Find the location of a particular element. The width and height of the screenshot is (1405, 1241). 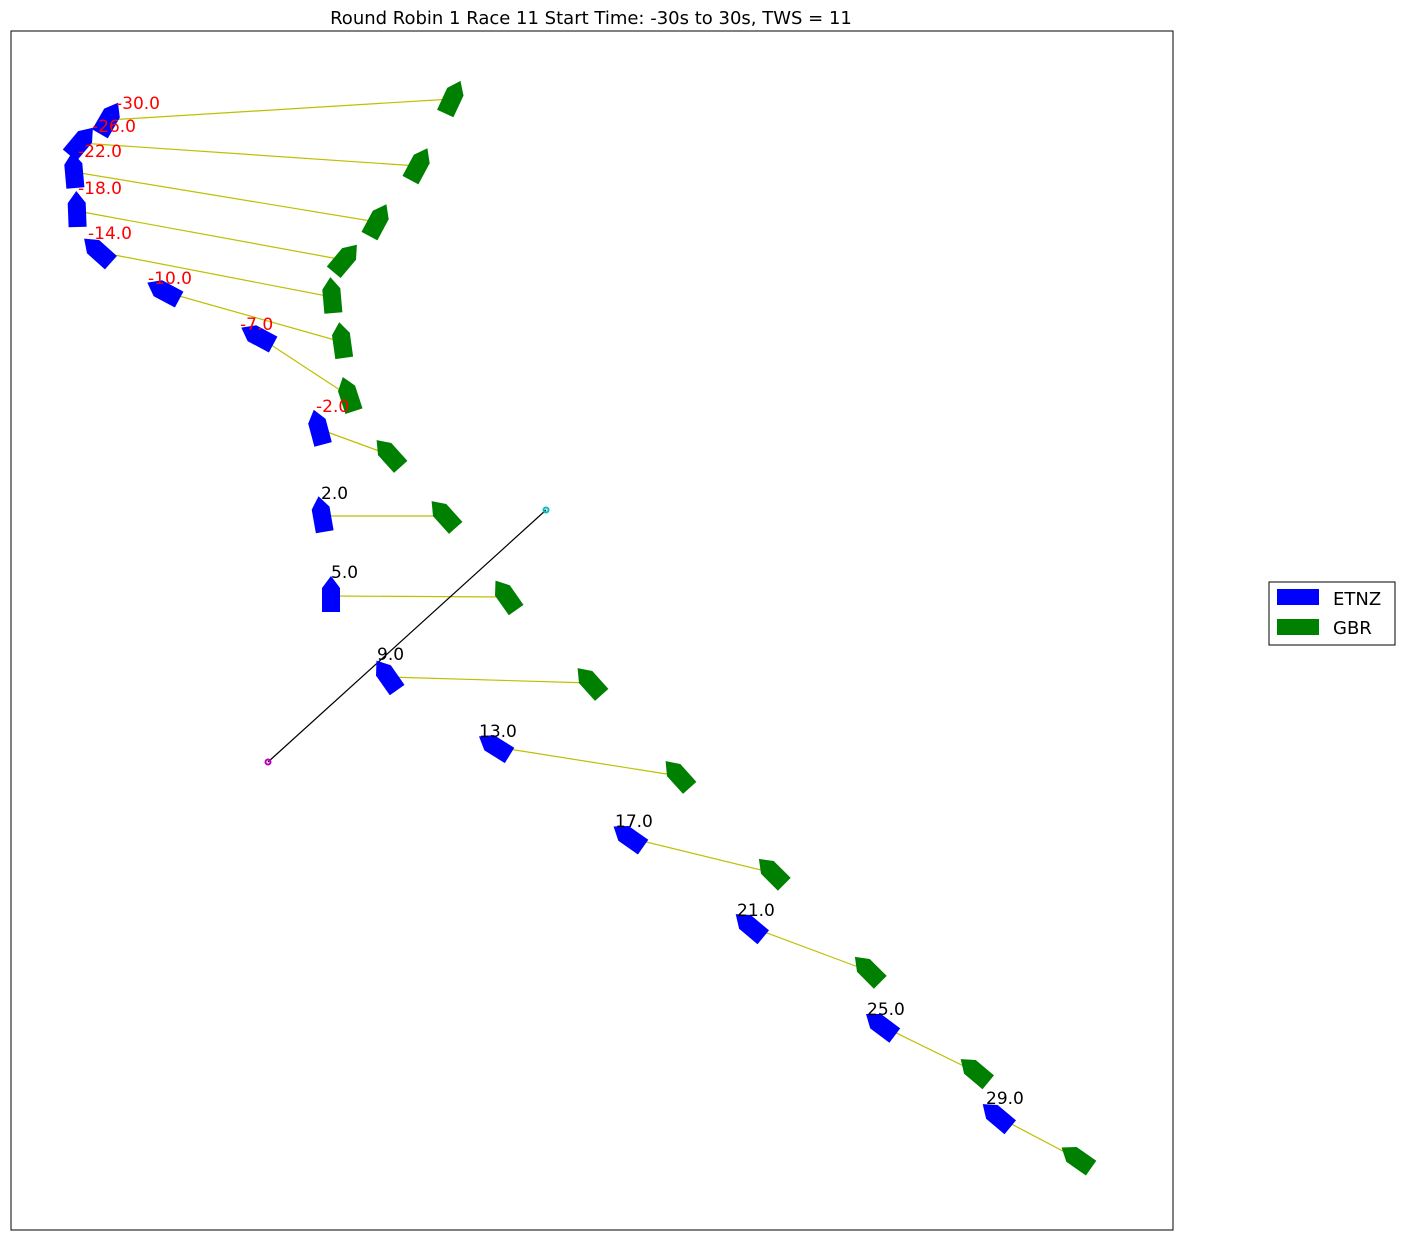

time-label: -7.0 is located at coordinates (256, 325).